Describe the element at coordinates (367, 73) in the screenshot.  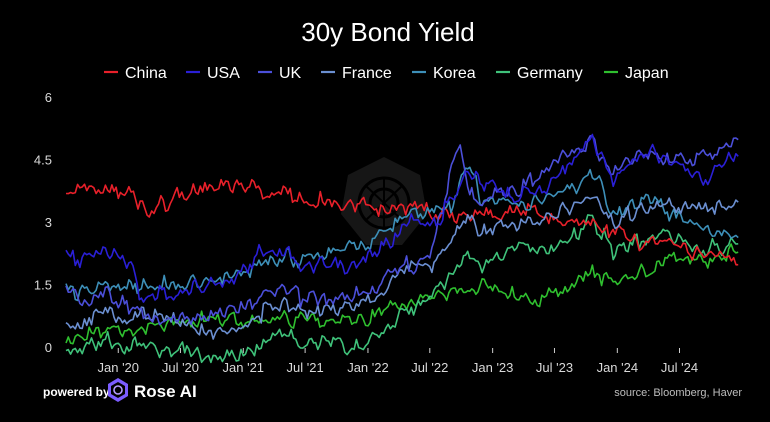
I see `legend-label-france: France` at that location.